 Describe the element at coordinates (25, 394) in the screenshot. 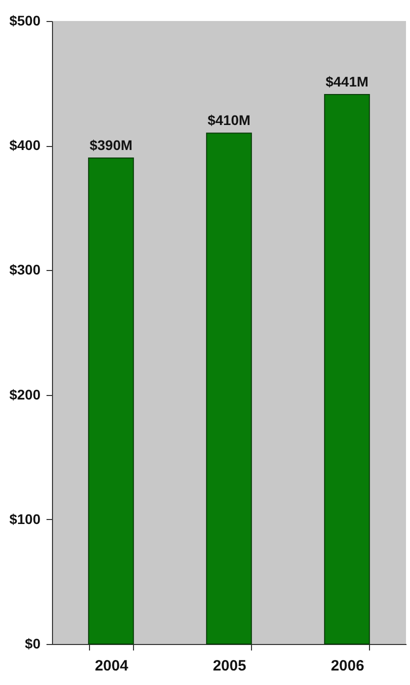

I see `y-tick-label: $200` at that location.